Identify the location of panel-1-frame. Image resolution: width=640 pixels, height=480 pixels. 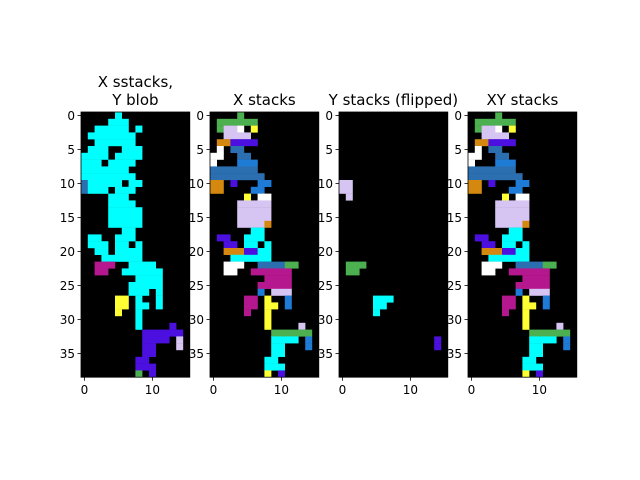
(264, 244).